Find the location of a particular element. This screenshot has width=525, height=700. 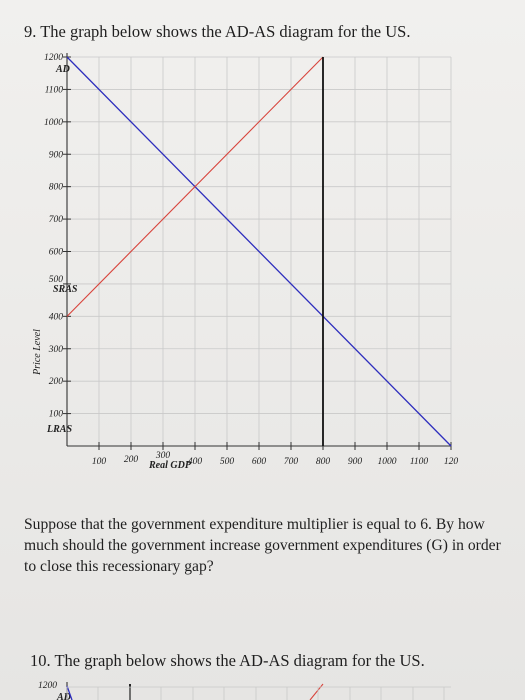

x-tick-label: 1000 is located at coordinates (387, 462).